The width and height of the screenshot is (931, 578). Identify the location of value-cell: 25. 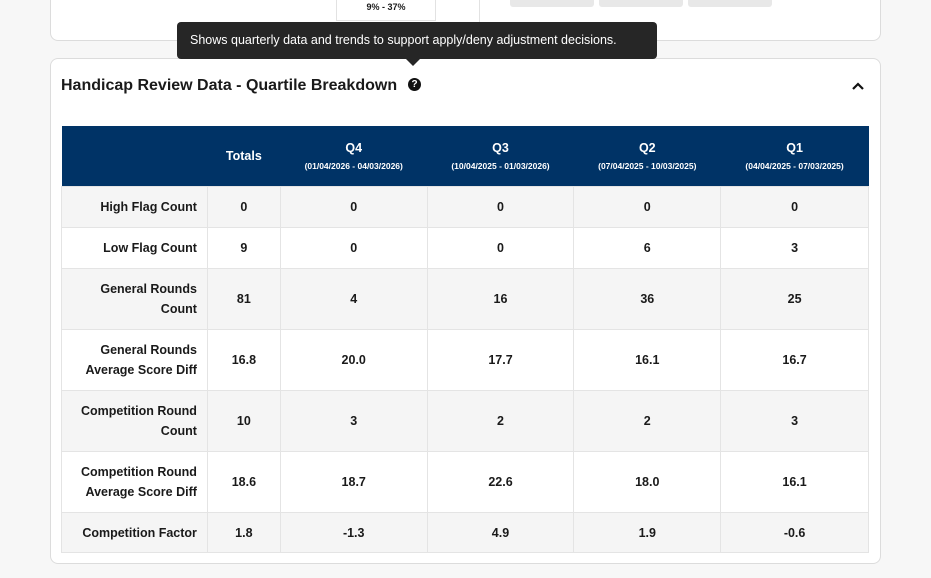
(794, 299).